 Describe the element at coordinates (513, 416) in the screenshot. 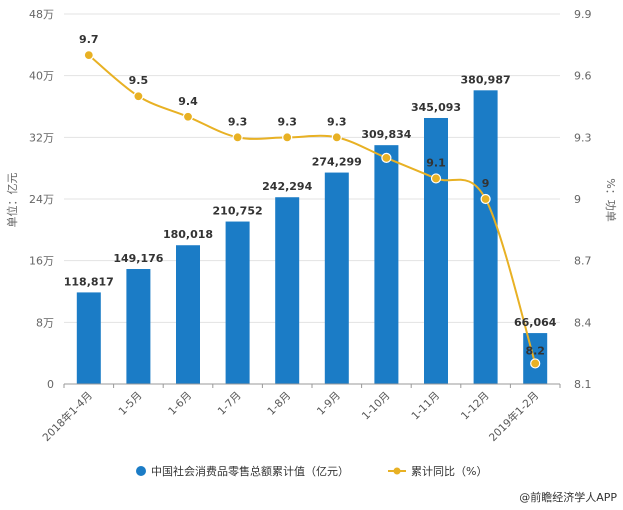

I see `x-tick-label: 2019年1-2月` at that location.